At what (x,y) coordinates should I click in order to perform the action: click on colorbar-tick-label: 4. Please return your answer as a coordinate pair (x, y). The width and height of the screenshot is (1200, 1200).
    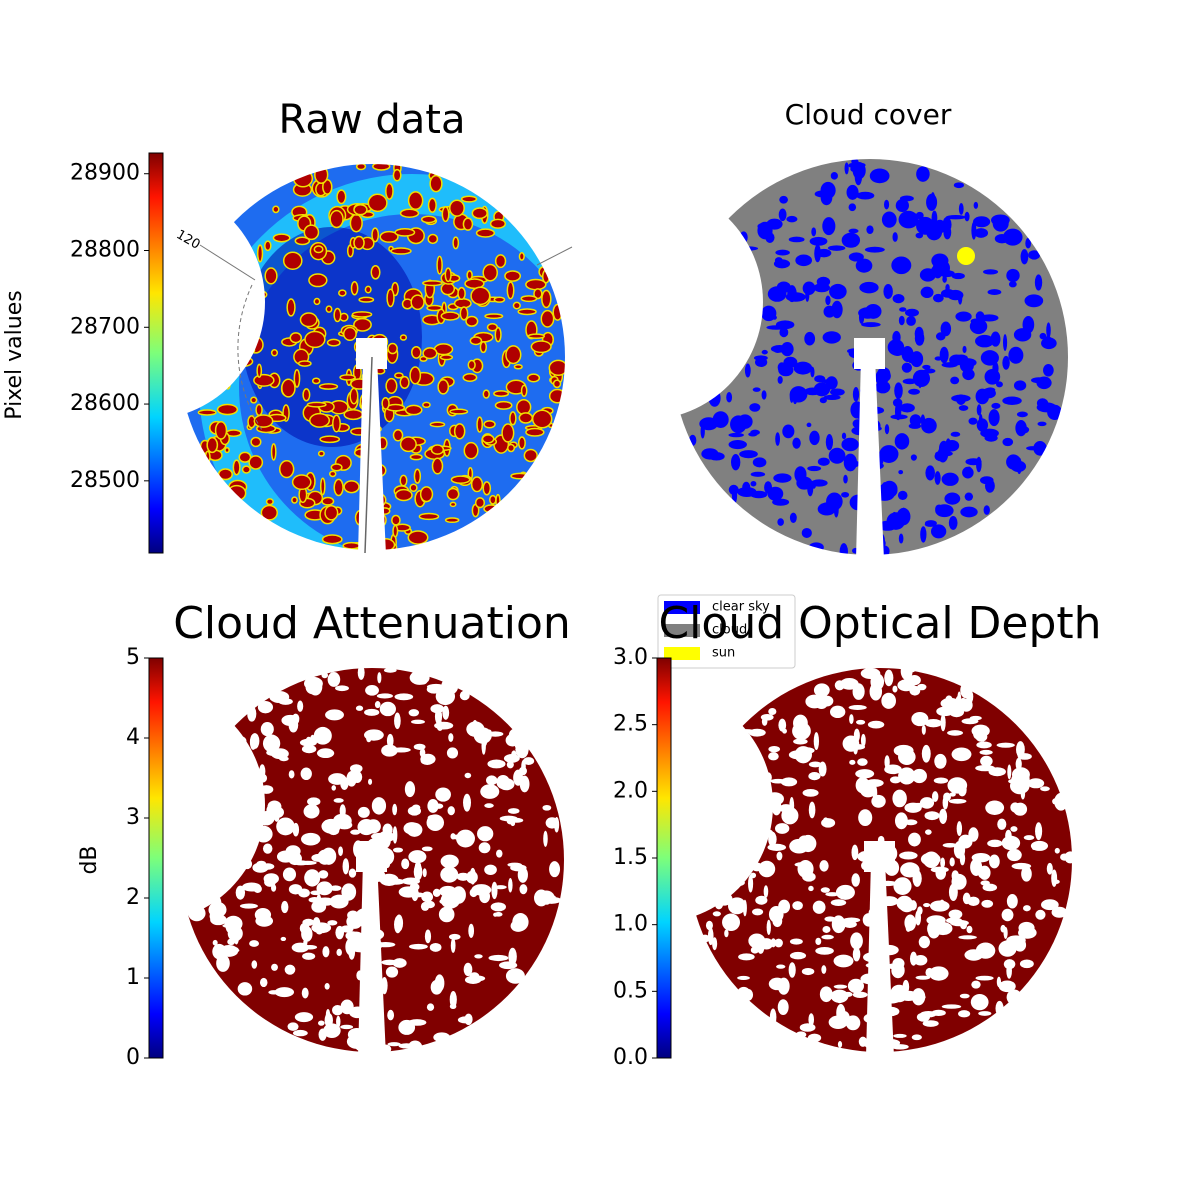
    Looking at the image, I should click on (133, 737).